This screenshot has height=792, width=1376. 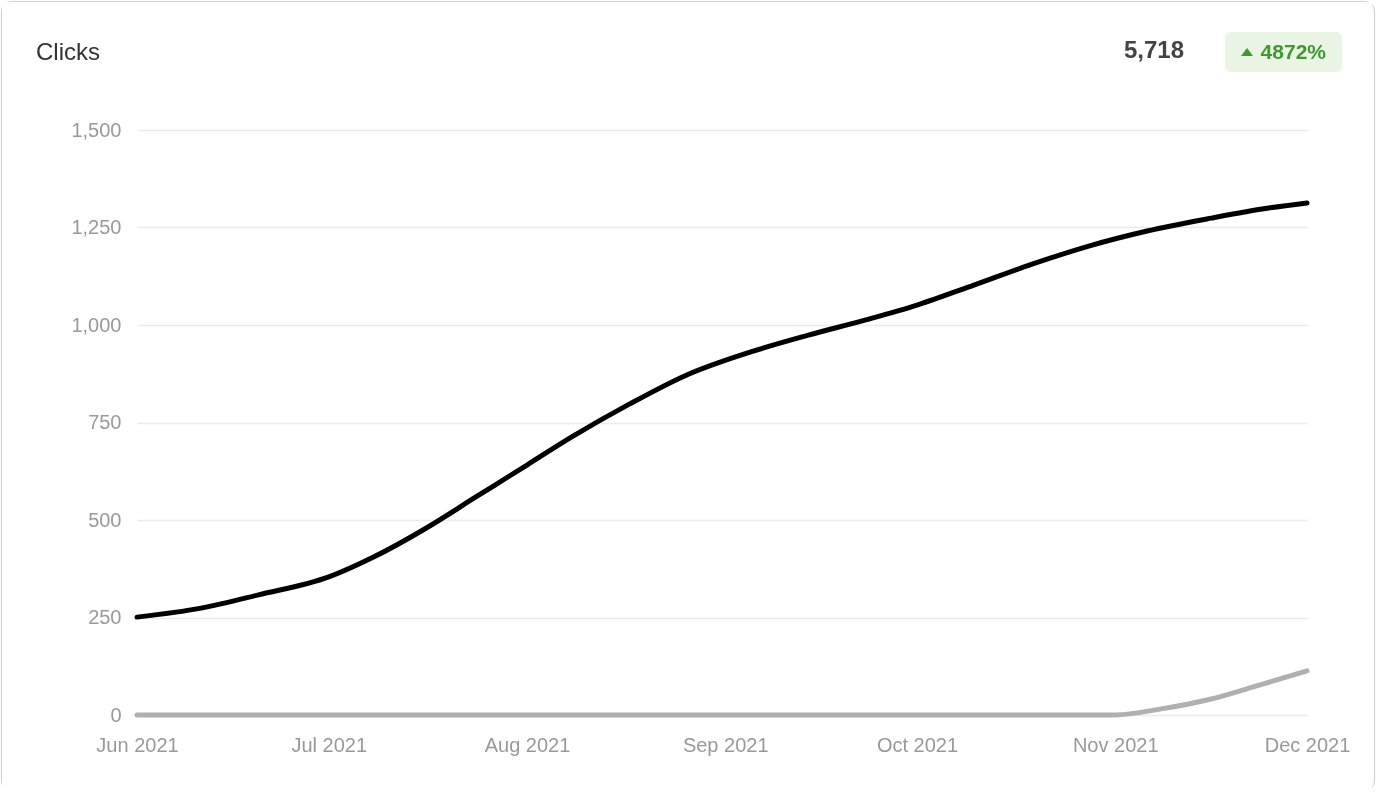 I want to click on y-tick-label: 0, so click(x=116, y=714).